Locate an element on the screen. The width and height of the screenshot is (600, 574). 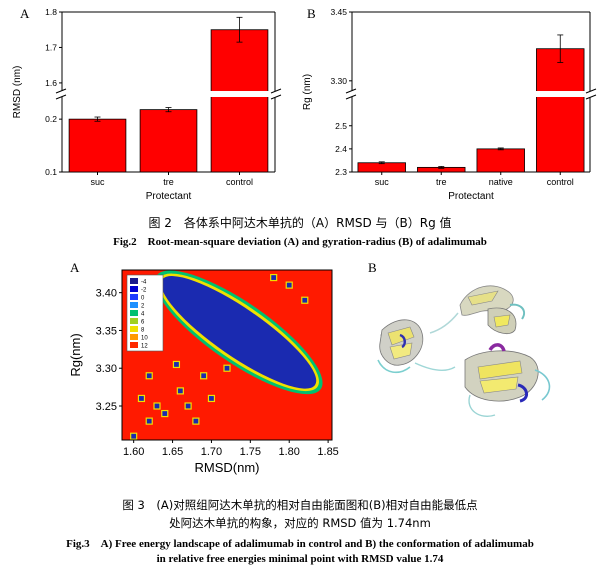
x-tick-label: 1.85 is located at coordinates (327, 452).